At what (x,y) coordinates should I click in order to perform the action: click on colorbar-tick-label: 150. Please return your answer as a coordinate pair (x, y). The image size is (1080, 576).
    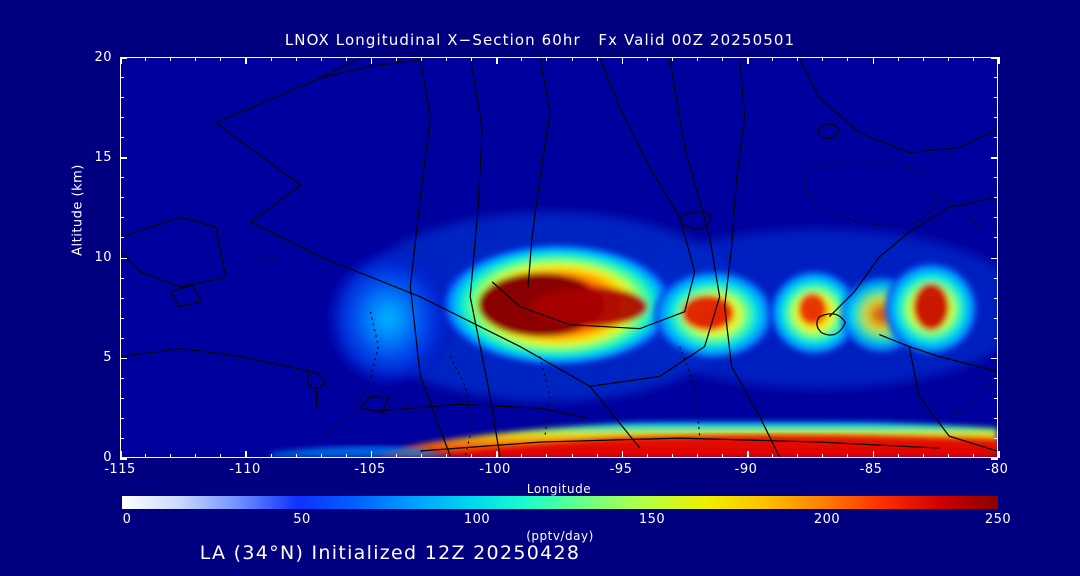
    Looking at the image, I should click on (652, 519).